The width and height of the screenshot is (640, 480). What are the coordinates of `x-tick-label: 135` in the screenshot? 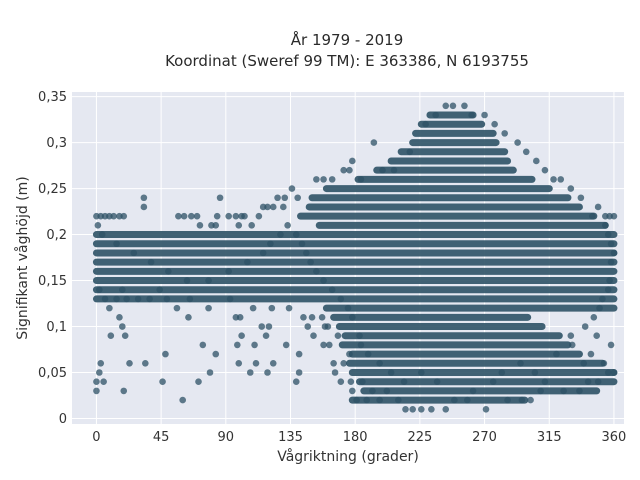 It's located at (290, 437).